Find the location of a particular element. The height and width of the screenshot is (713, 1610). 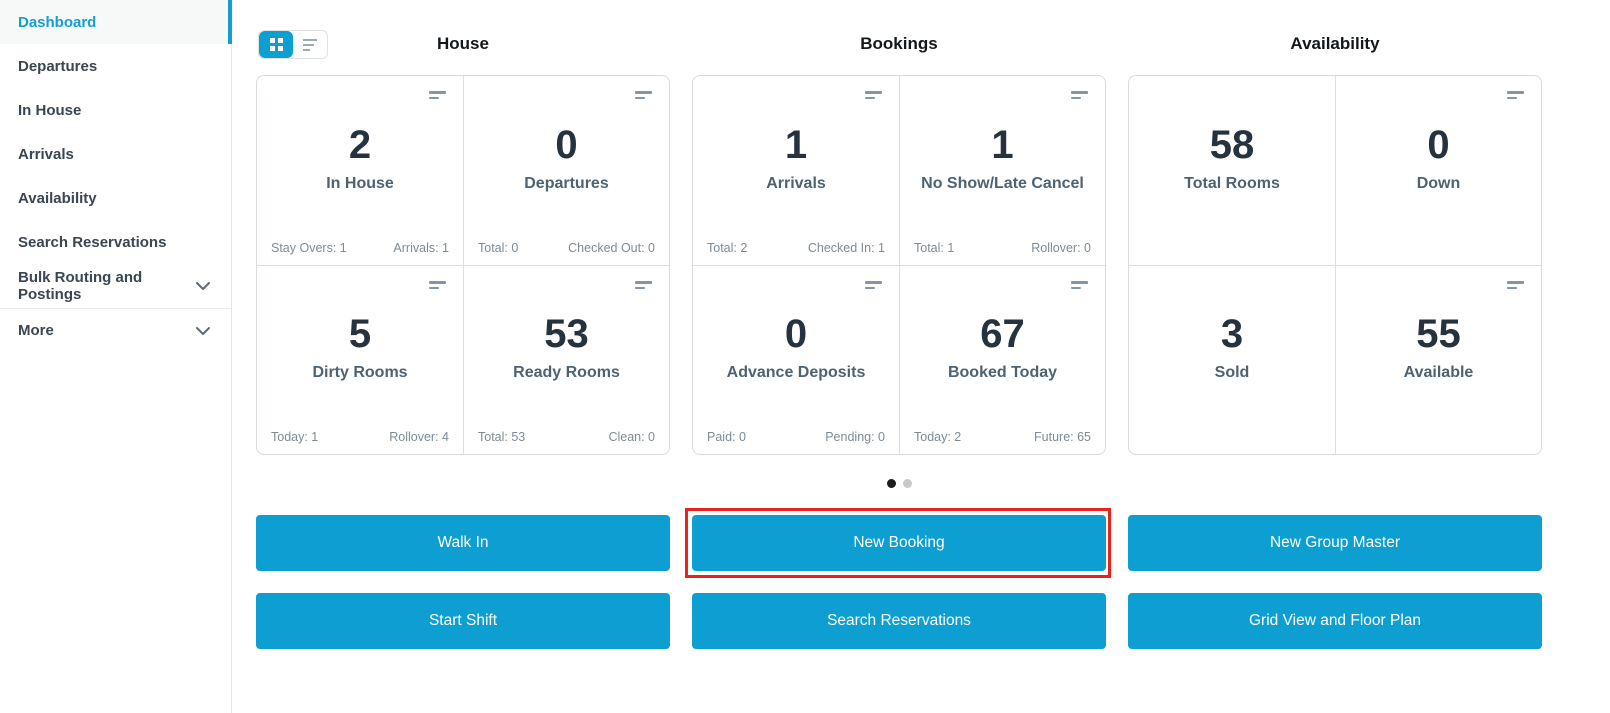

stat-footer-right: Clean: 0 is located at coordinates (631, 437).